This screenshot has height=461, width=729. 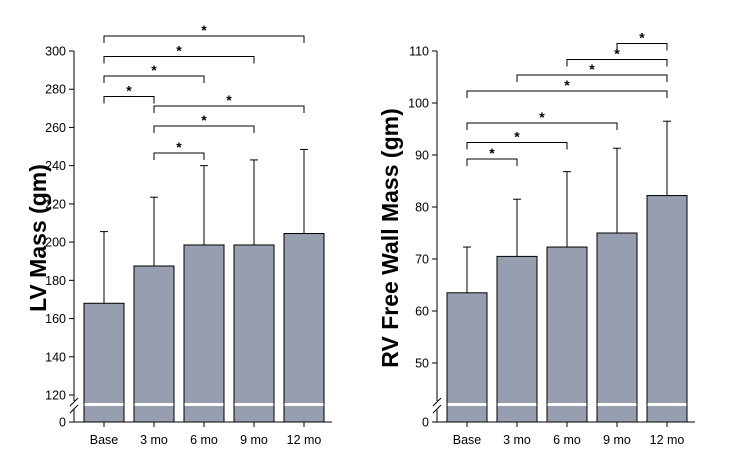 I want to click on rv-y-tick-label: 60, so click(x=422, y=312).